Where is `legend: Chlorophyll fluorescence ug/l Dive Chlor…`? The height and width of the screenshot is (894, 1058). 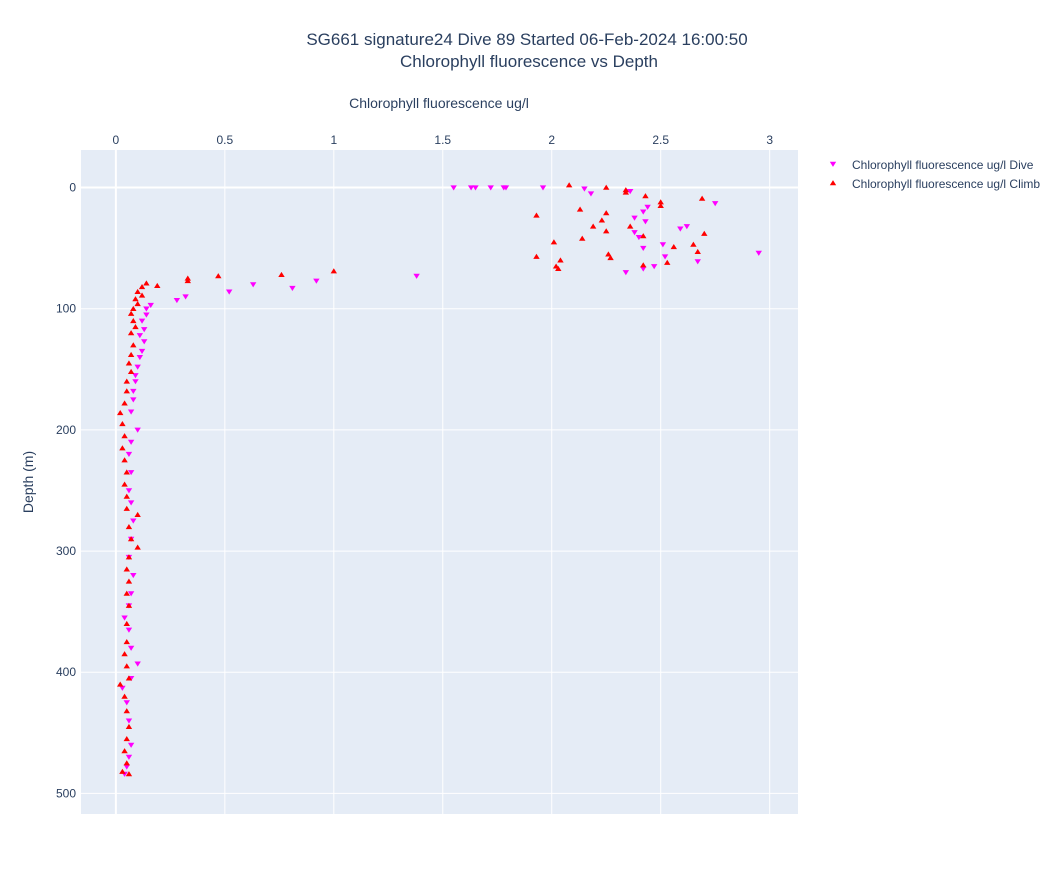 legend: Chlorophyll fluorescence ug/l Dive Chlor… is located at coordinates (935, 174).